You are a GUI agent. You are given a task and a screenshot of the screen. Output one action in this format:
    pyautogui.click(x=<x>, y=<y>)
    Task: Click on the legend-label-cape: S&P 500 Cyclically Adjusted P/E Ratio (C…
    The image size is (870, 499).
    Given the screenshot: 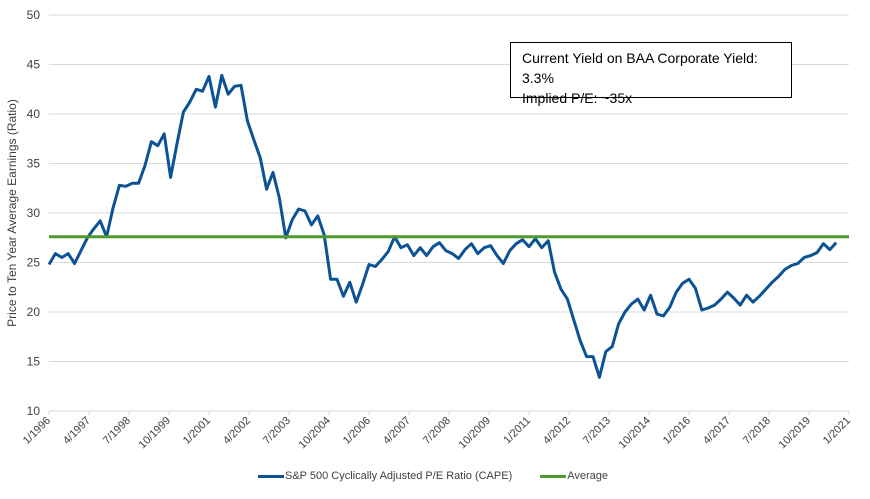 What is the action you would take?
    pyautogui.click(x=399, y=476)
    